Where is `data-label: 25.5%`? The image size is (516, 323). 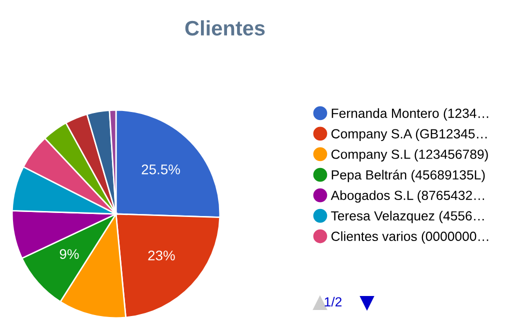
data-label: 25.5% is located at coordinates (161, 169).